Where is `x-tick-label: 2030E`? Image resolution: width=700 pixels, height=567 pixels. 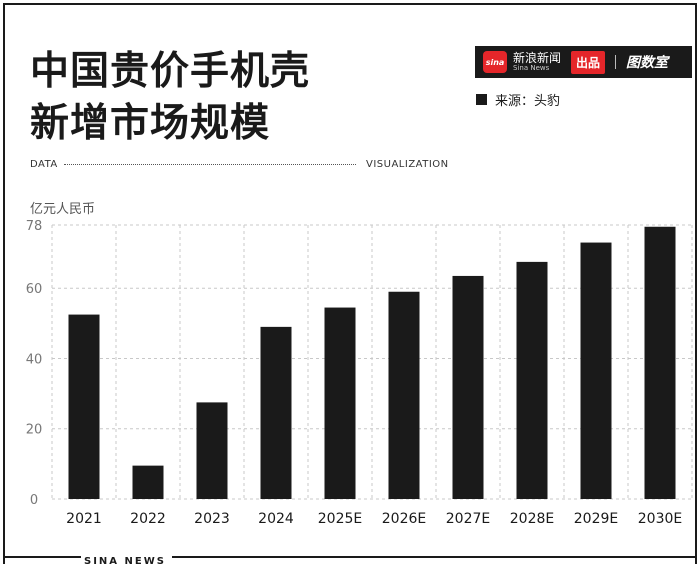
x-tick-label: 2030E is located at coordinates (660, 519).